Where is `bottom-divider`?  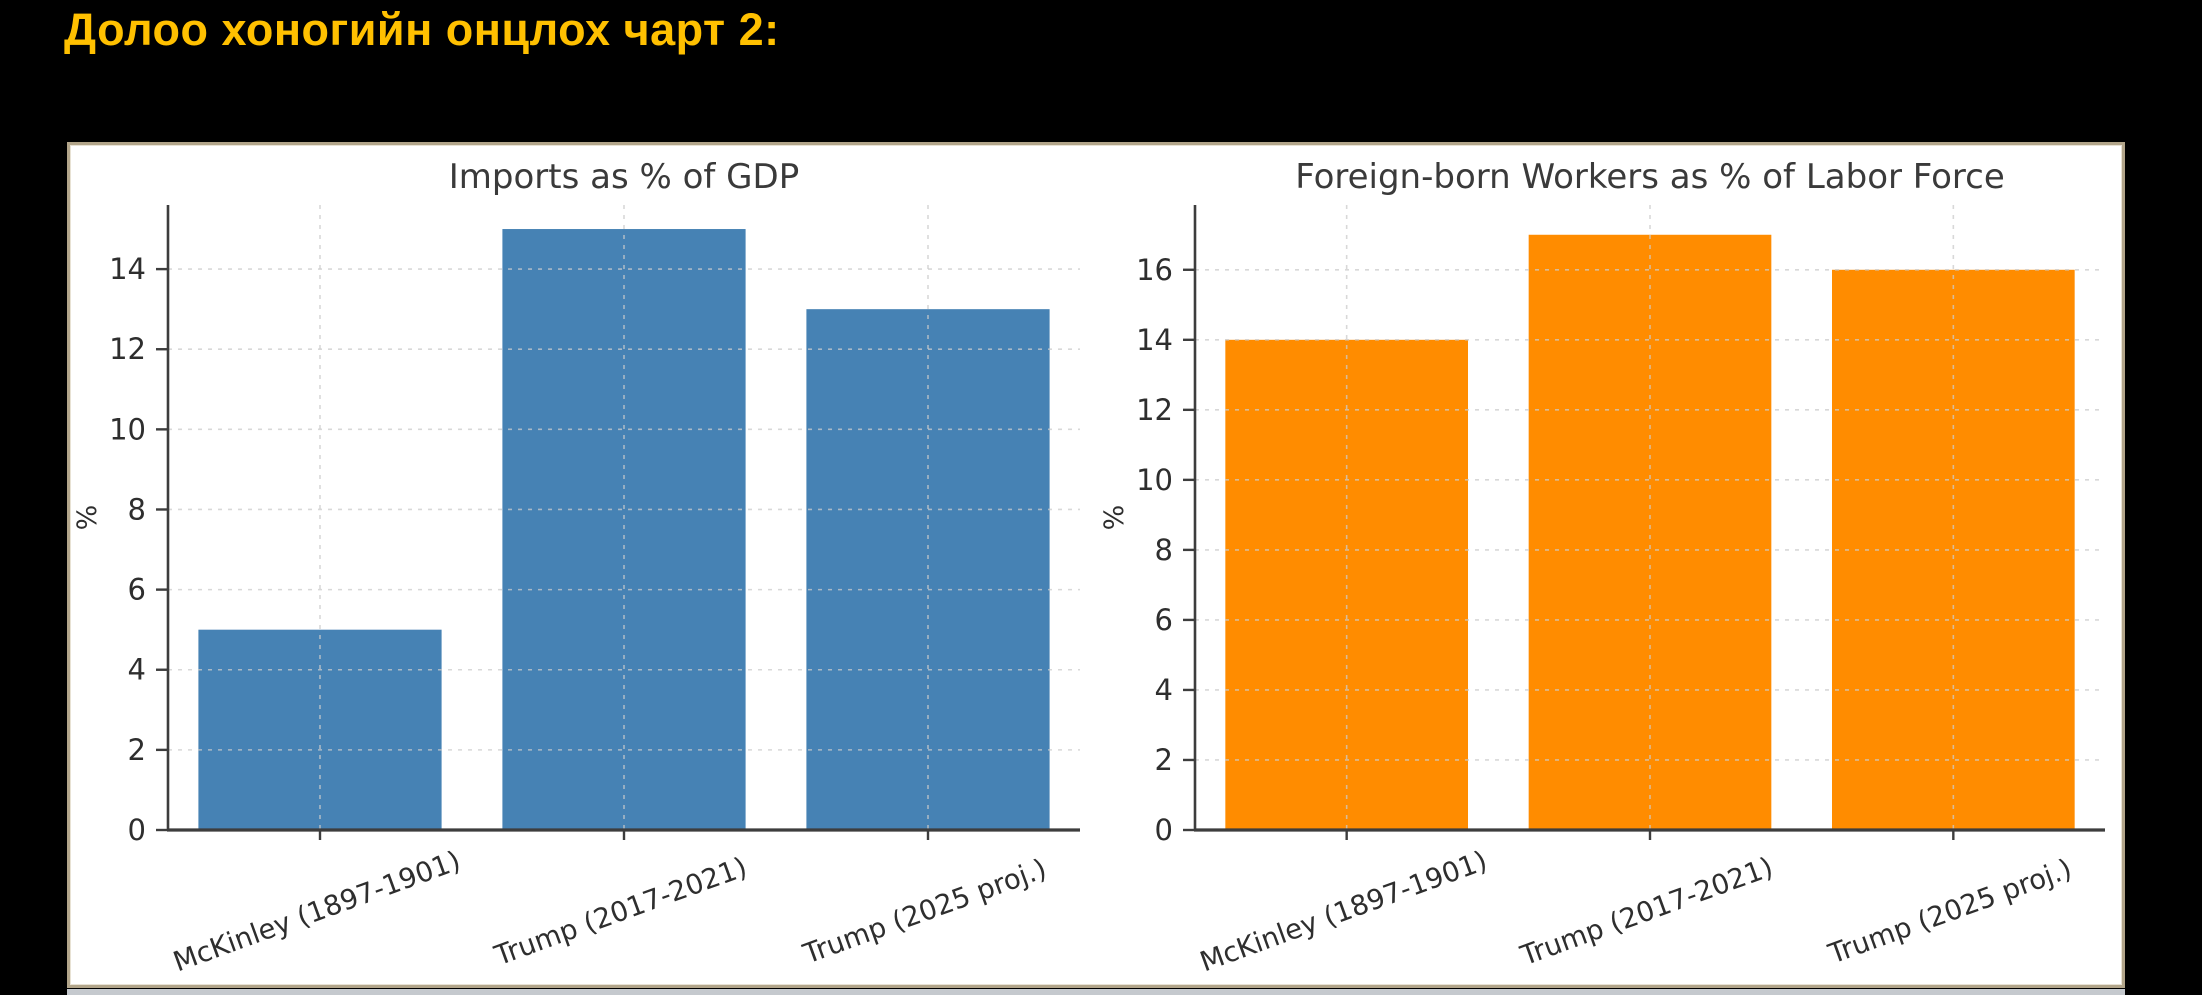
bottom-divider is located at coordinates (1096, 992).